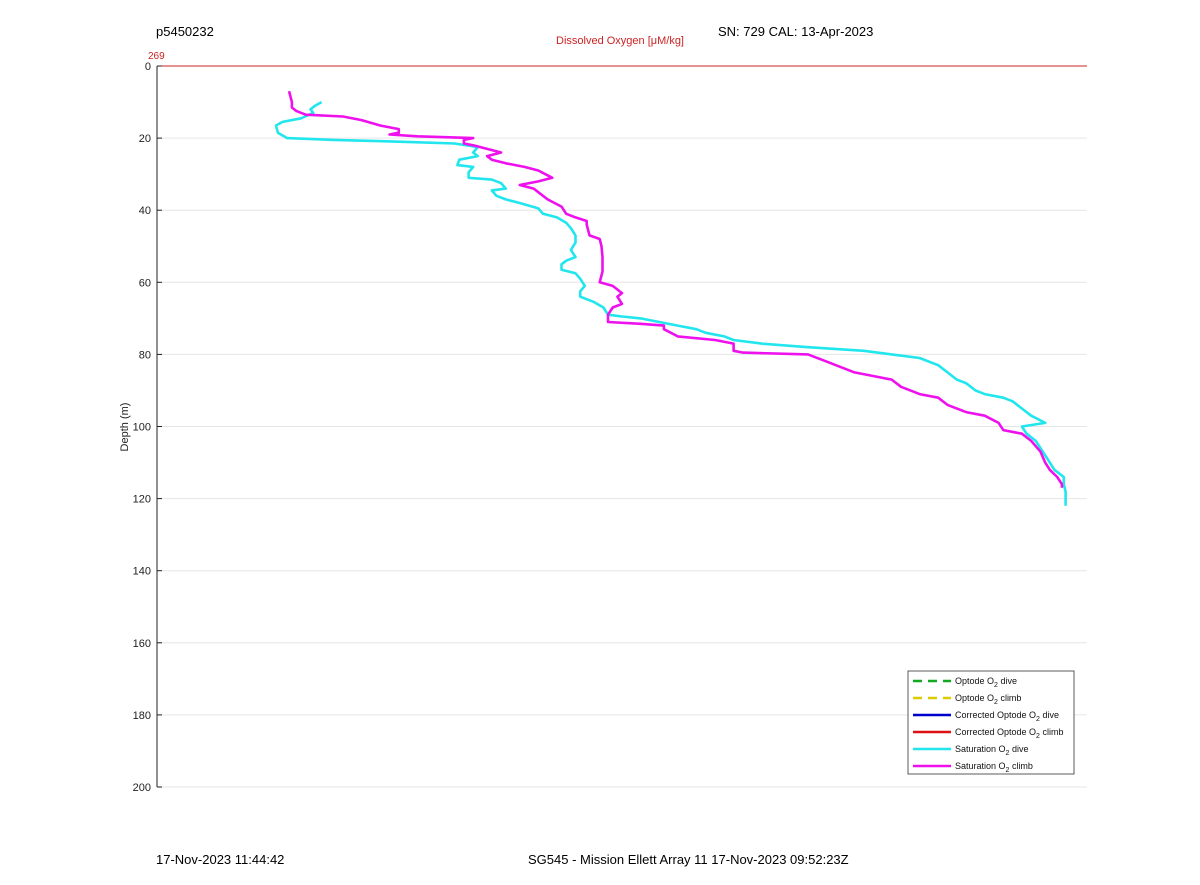 The width and height of the screenshot is (1200, 885). I want to click on legend-entry: Saturation O2 climb, so click(994, 767).